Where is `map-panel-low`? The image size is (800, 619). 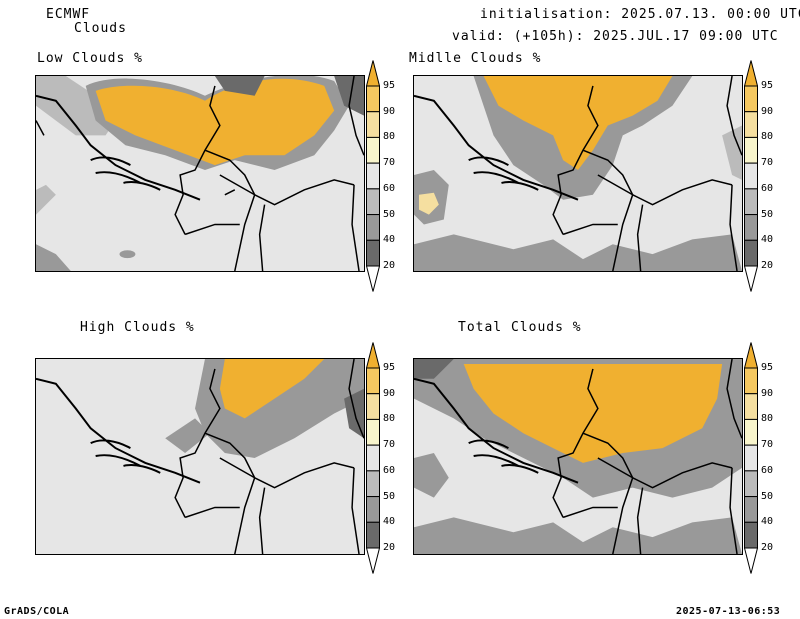 map-panel-low is located at coordinates (200, 173).